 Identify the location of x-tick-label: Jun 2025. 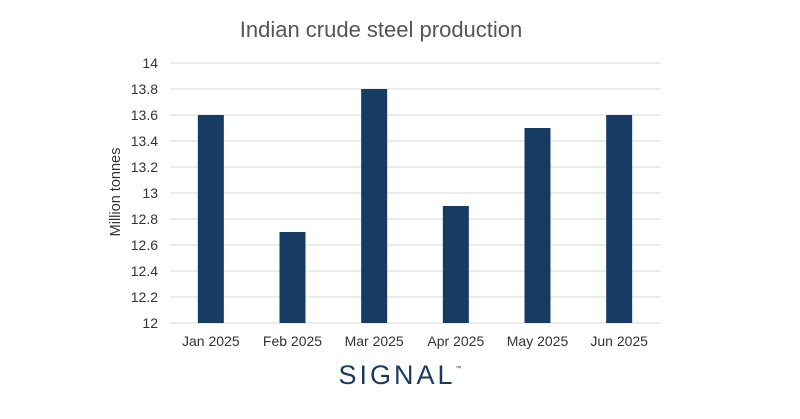
(619, 341).